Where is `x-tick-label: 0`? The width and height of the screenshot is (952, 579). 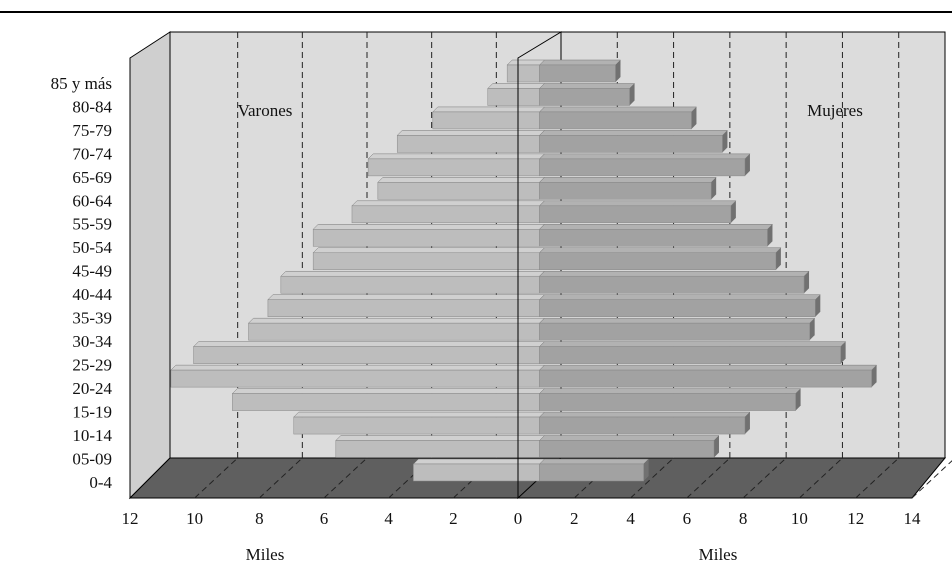 x-tick-label: 0 is located at coordinates (518, 518).